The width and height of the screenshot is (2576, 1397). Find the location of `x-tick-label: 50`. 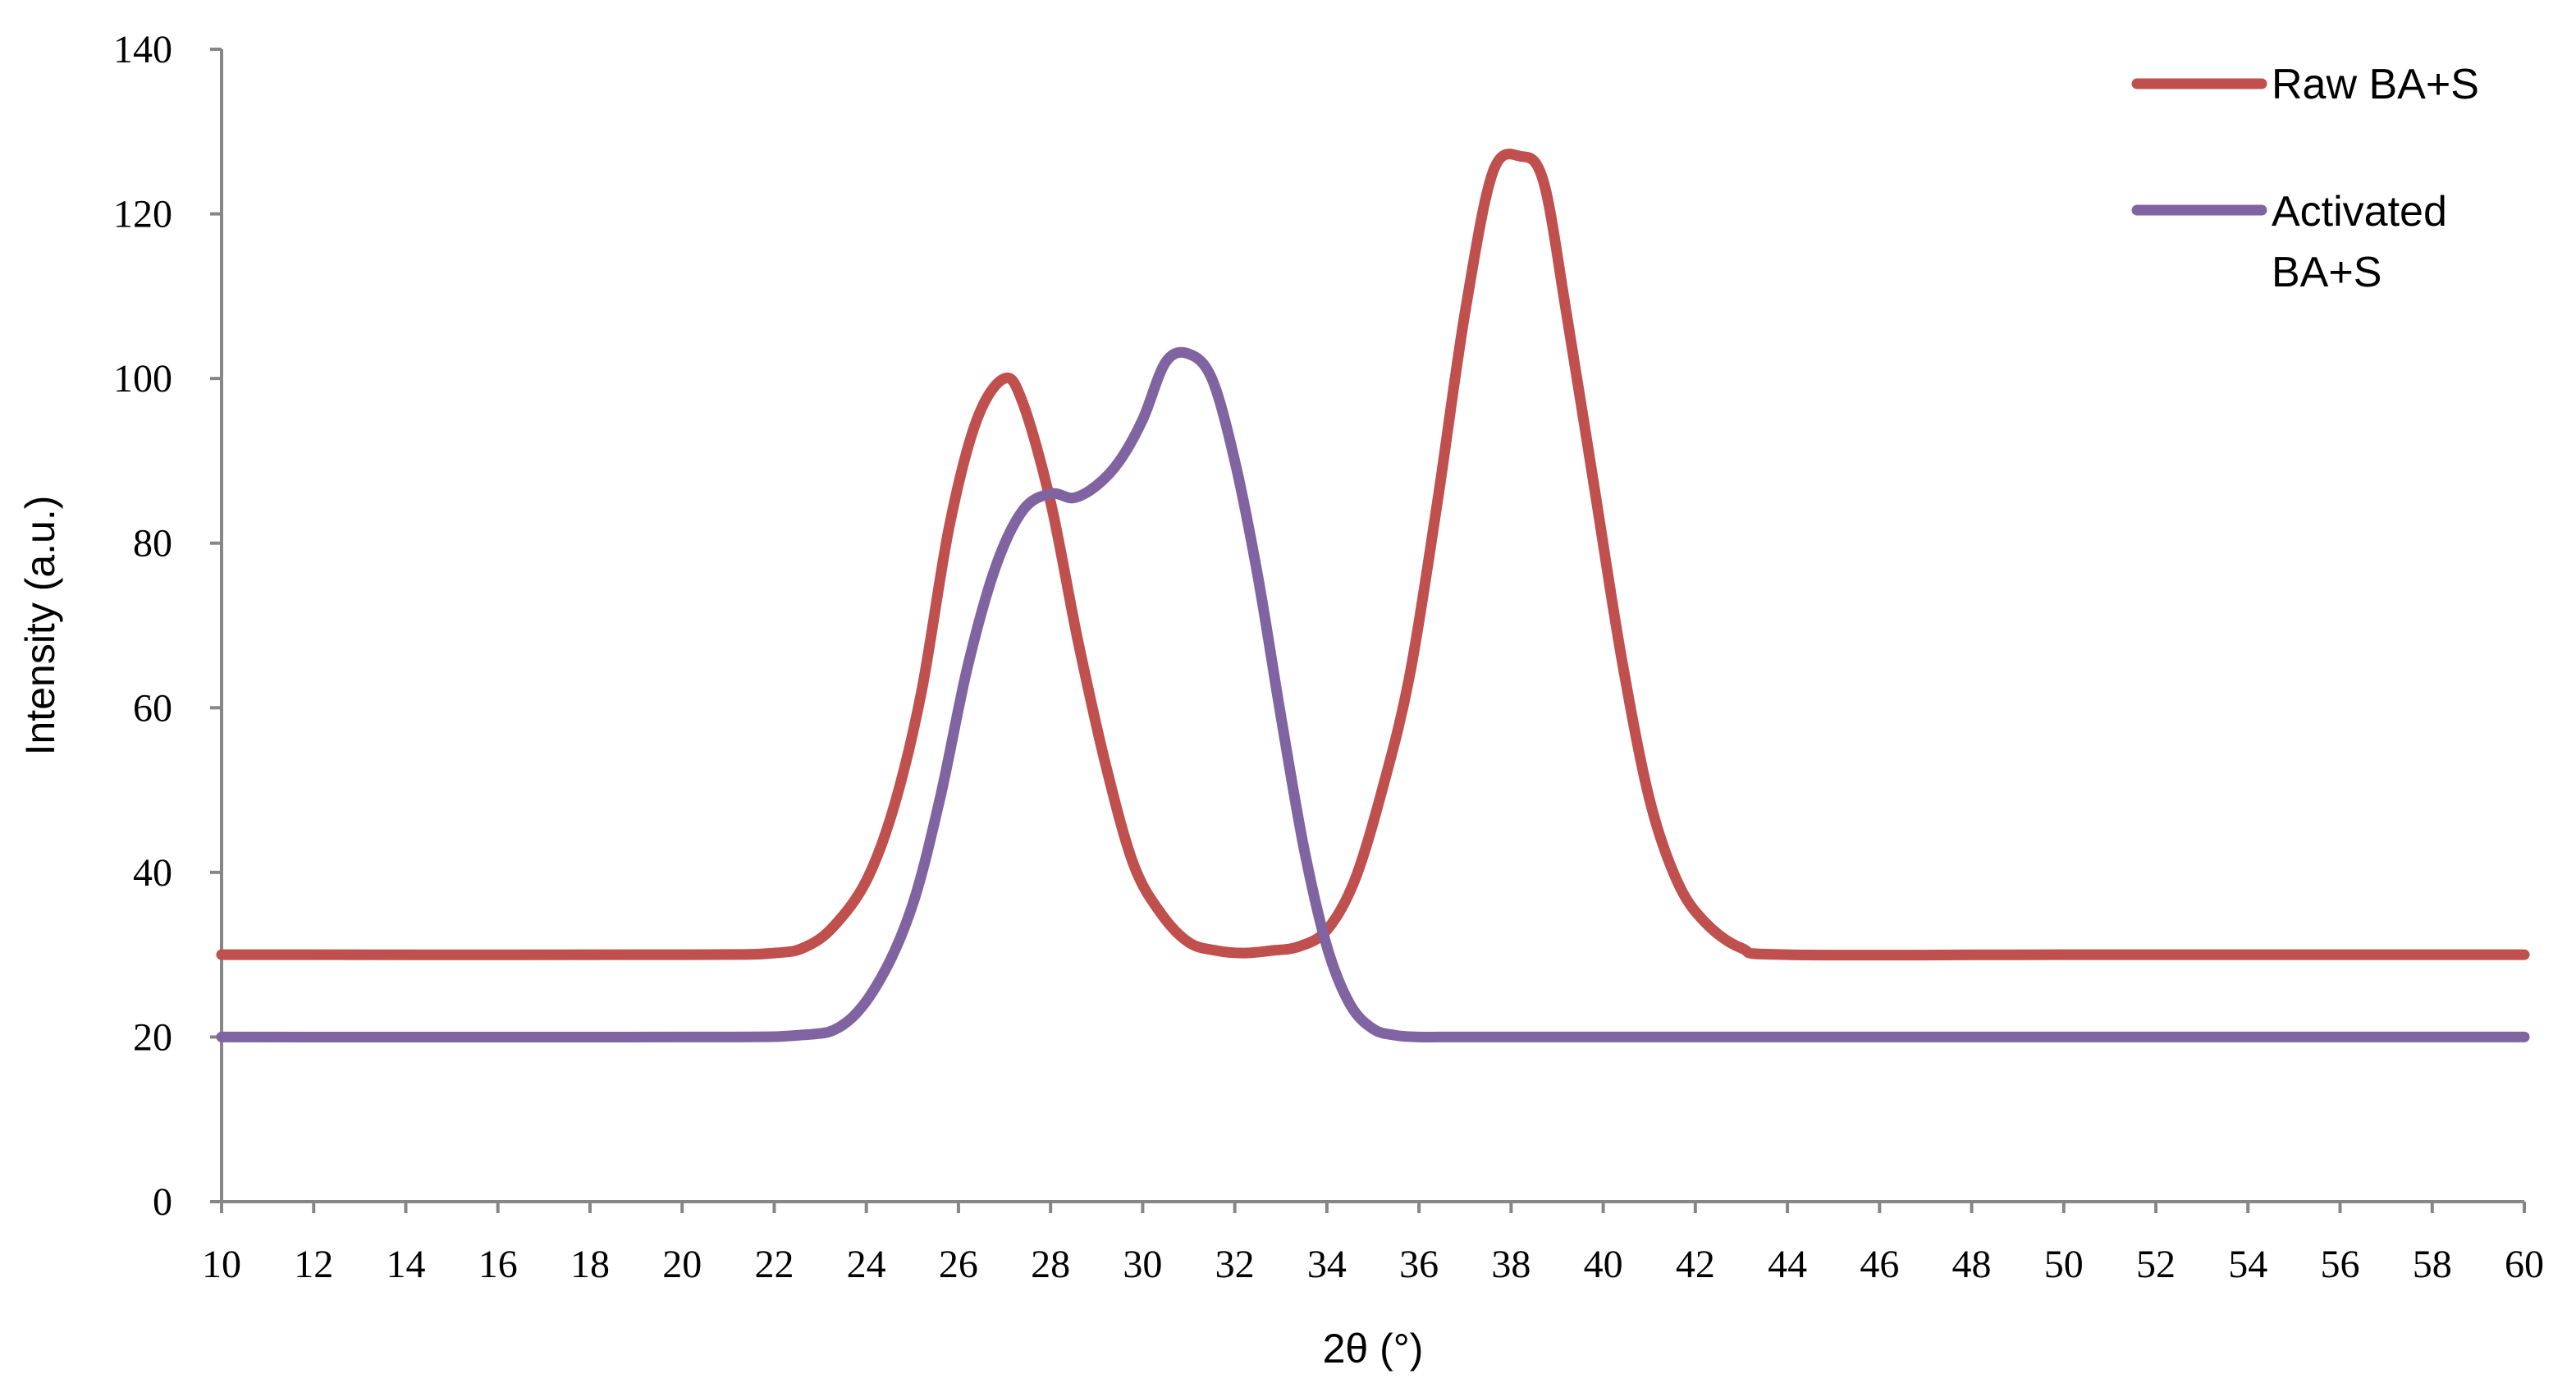

x-tick-label: 50 is located at coordinates (2064, 1264).